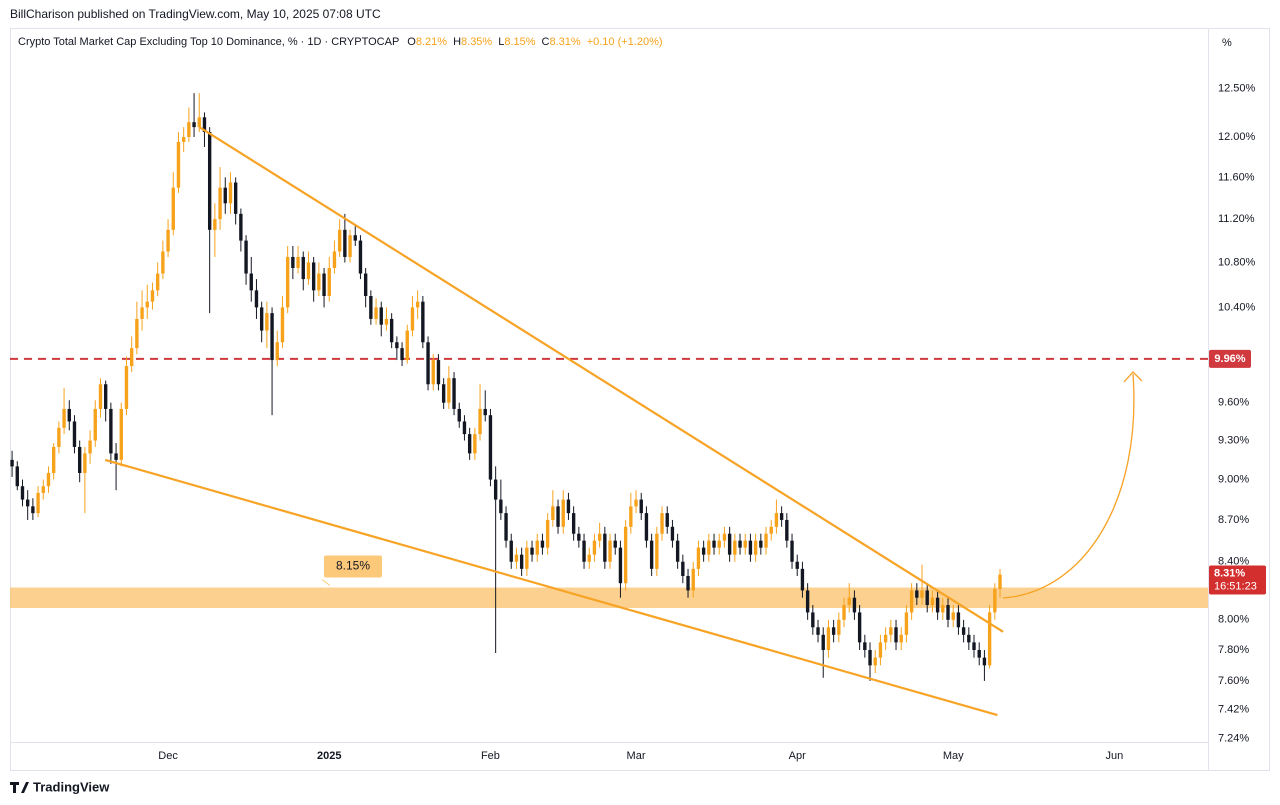 The height and width of the screenshot is (805, 1280). Describe the element at coordinates (1237, 307) in the screenshot. I see `y-tick-label: 10.40%` at that location.